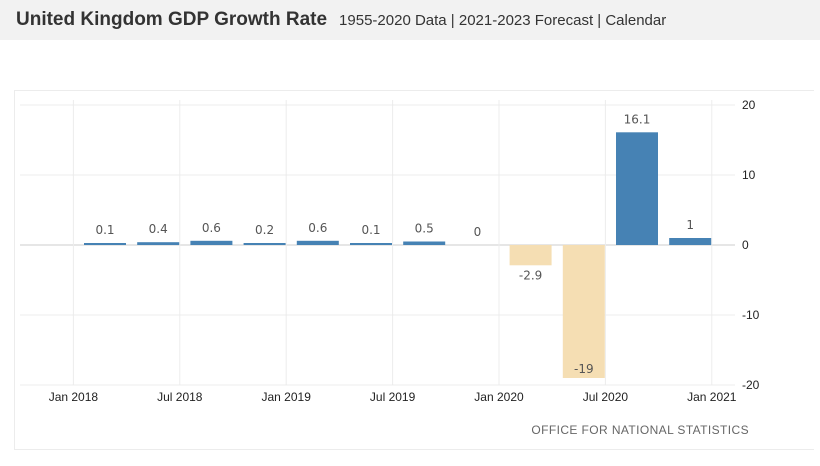 The width and height of the screenshot is (820, 466). I want to click on x-tick-label: Jan 2020, so click(499, 397).